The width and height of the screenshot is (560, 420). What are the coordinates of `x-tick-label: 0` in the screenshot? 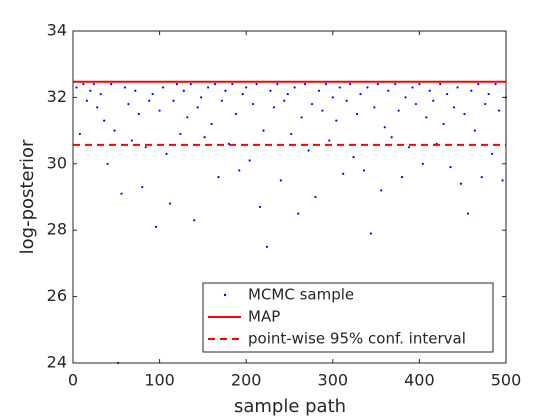 It's located at (73, 380).